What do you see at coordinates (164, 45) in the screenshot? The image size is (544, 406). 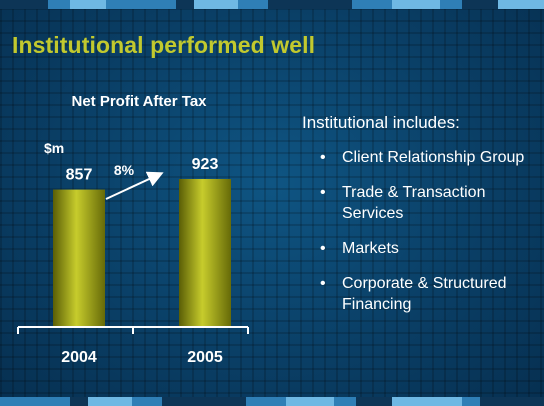 I see `slide-title: Institutional performed well` at bounding box center [164, 45].